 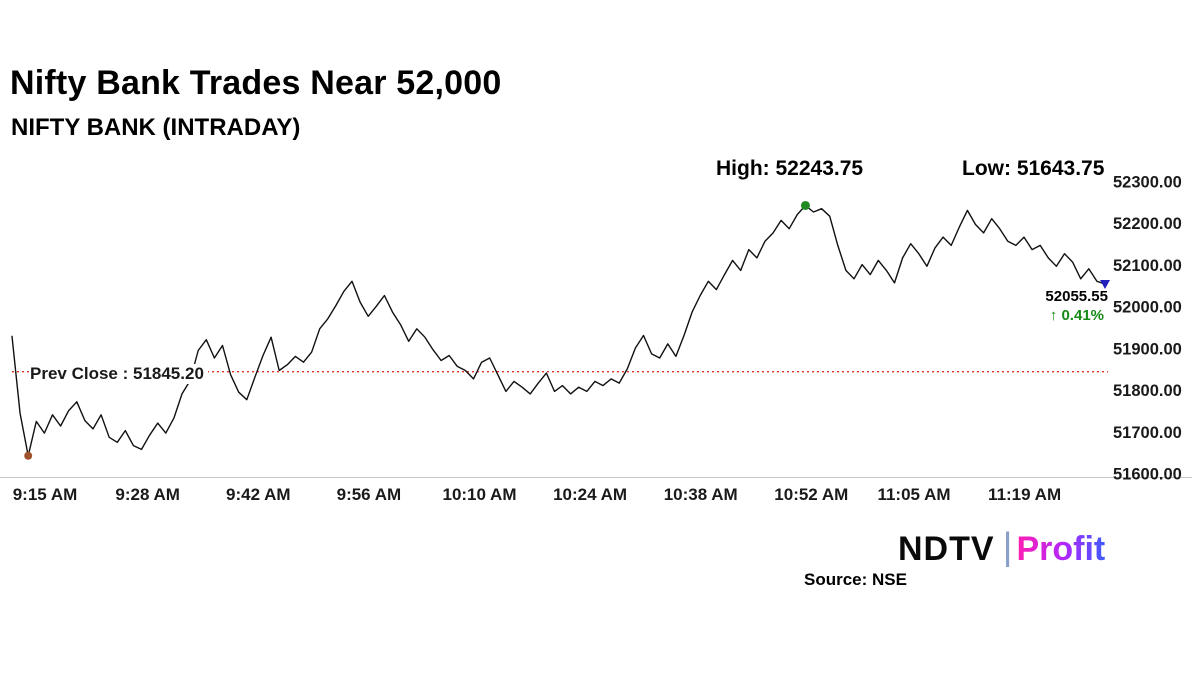 What do you see at coordinates (1147, 224) in the screenshot?
I see `y-tick-label: 52200.00` at bounding box center [1147, 224].